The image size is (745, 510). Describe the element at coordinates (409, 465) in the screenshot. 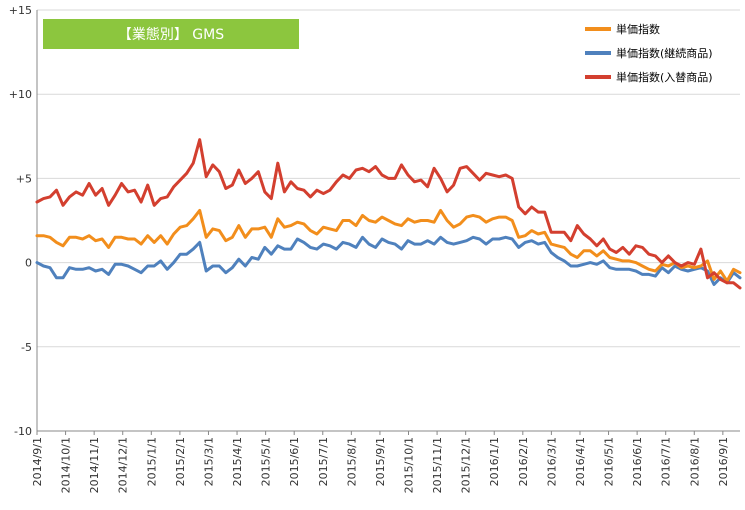

I see `x-tick-label: 2015/10/1` at that location.